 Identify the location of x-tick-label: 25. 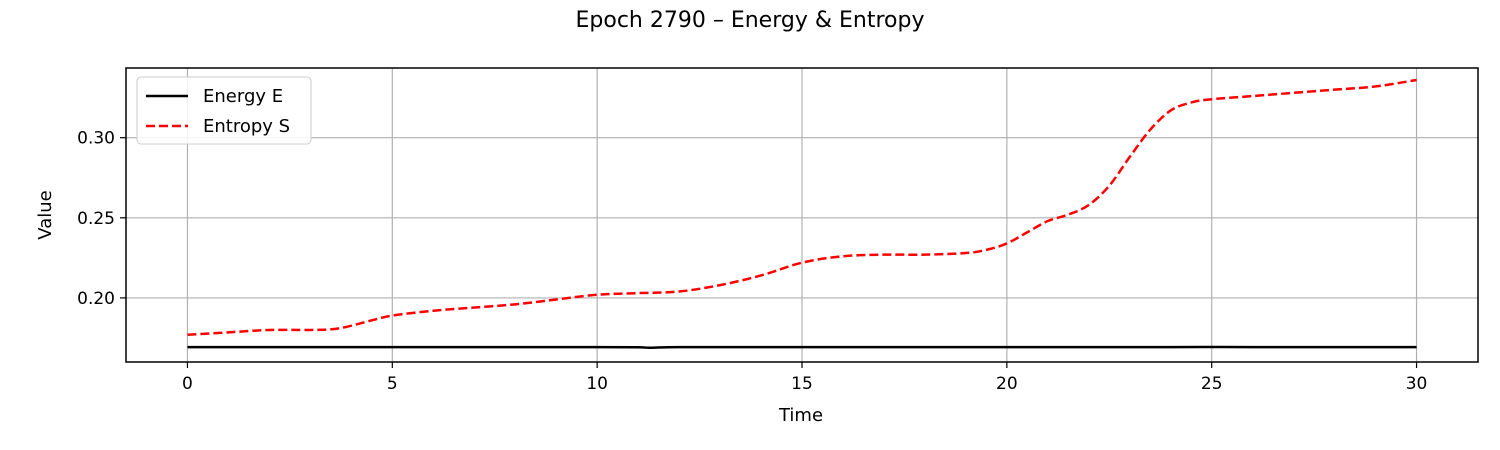
(1212, 384).